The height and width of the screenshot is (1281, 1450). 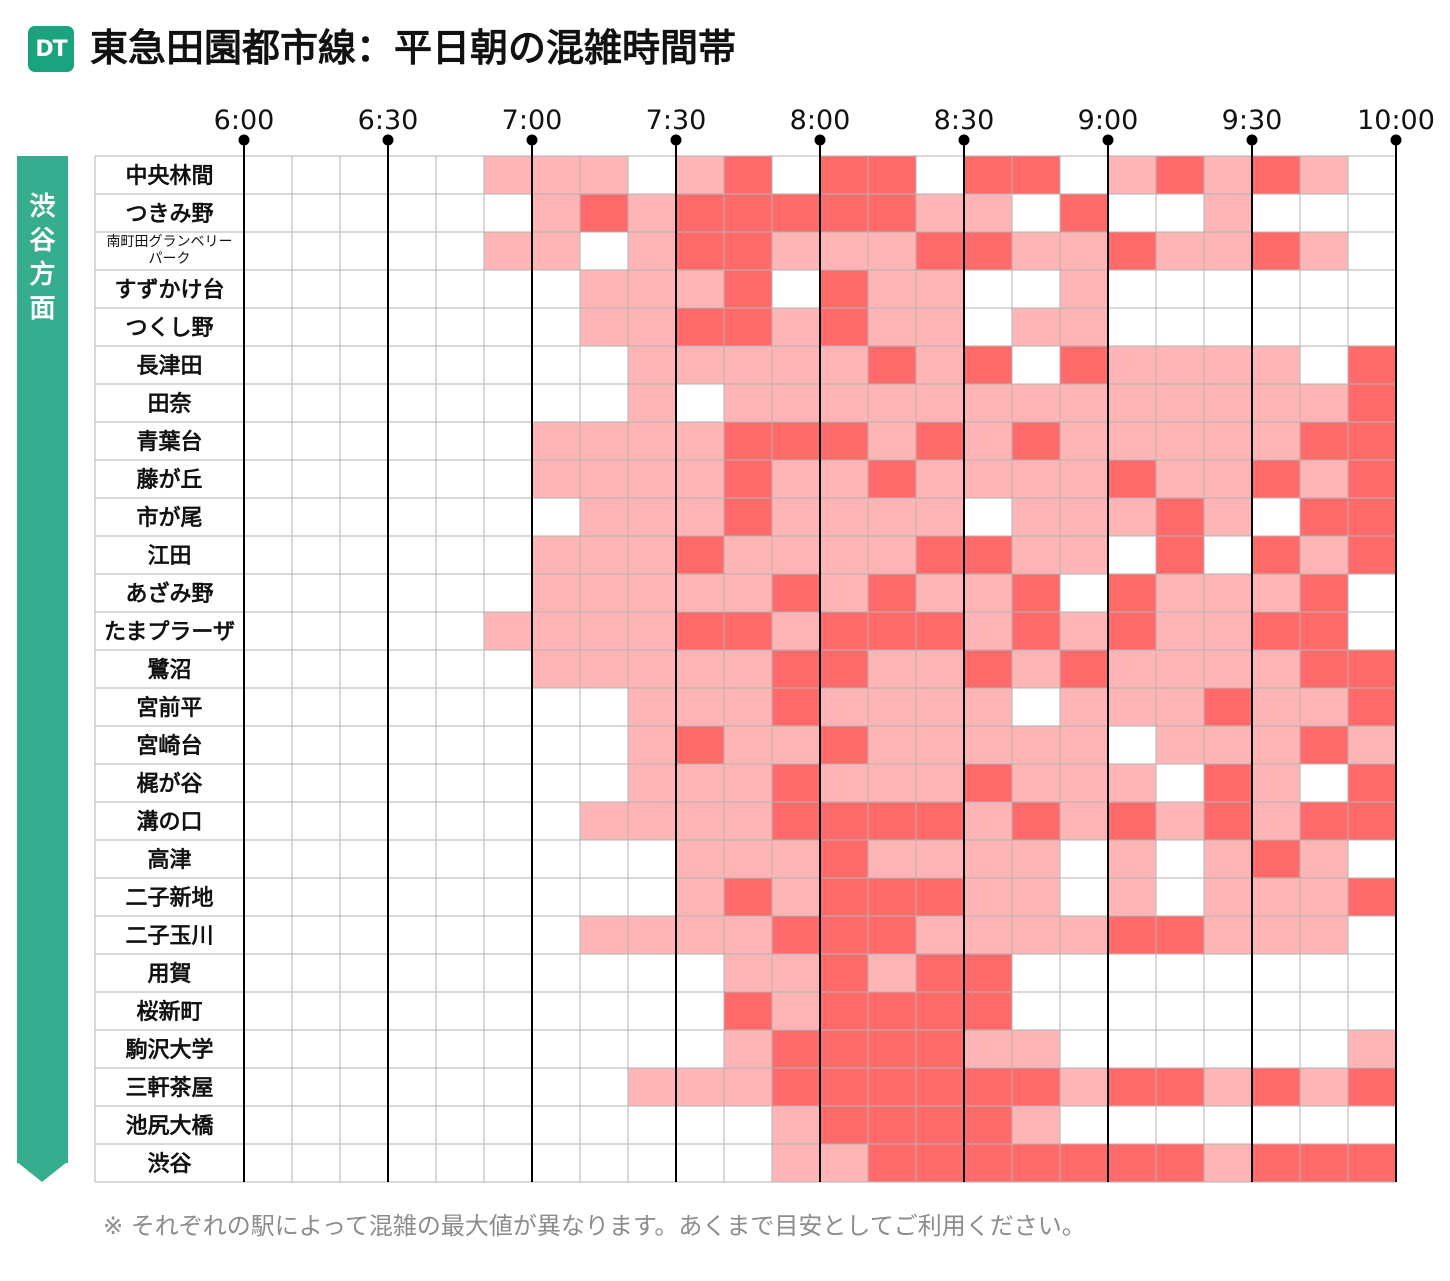 What do you see at coordinates (169, 784) in the screenshot?
I see `station-label: 梶が谷` at bounding box center [169, 784].